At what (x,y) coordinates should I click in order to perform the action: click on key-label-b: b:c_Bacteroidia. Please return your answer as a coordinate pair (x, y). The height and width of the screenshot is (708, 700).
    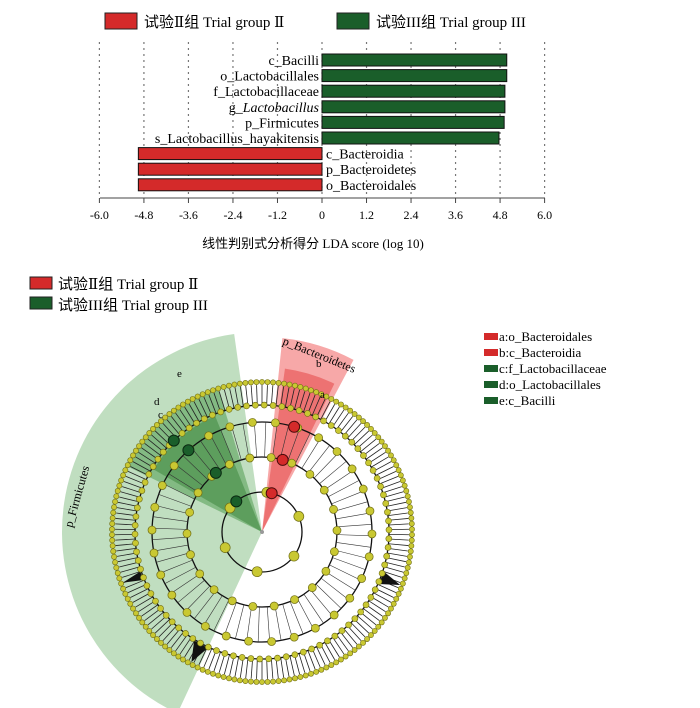
    Looking at the image, I should click on (540, 352).